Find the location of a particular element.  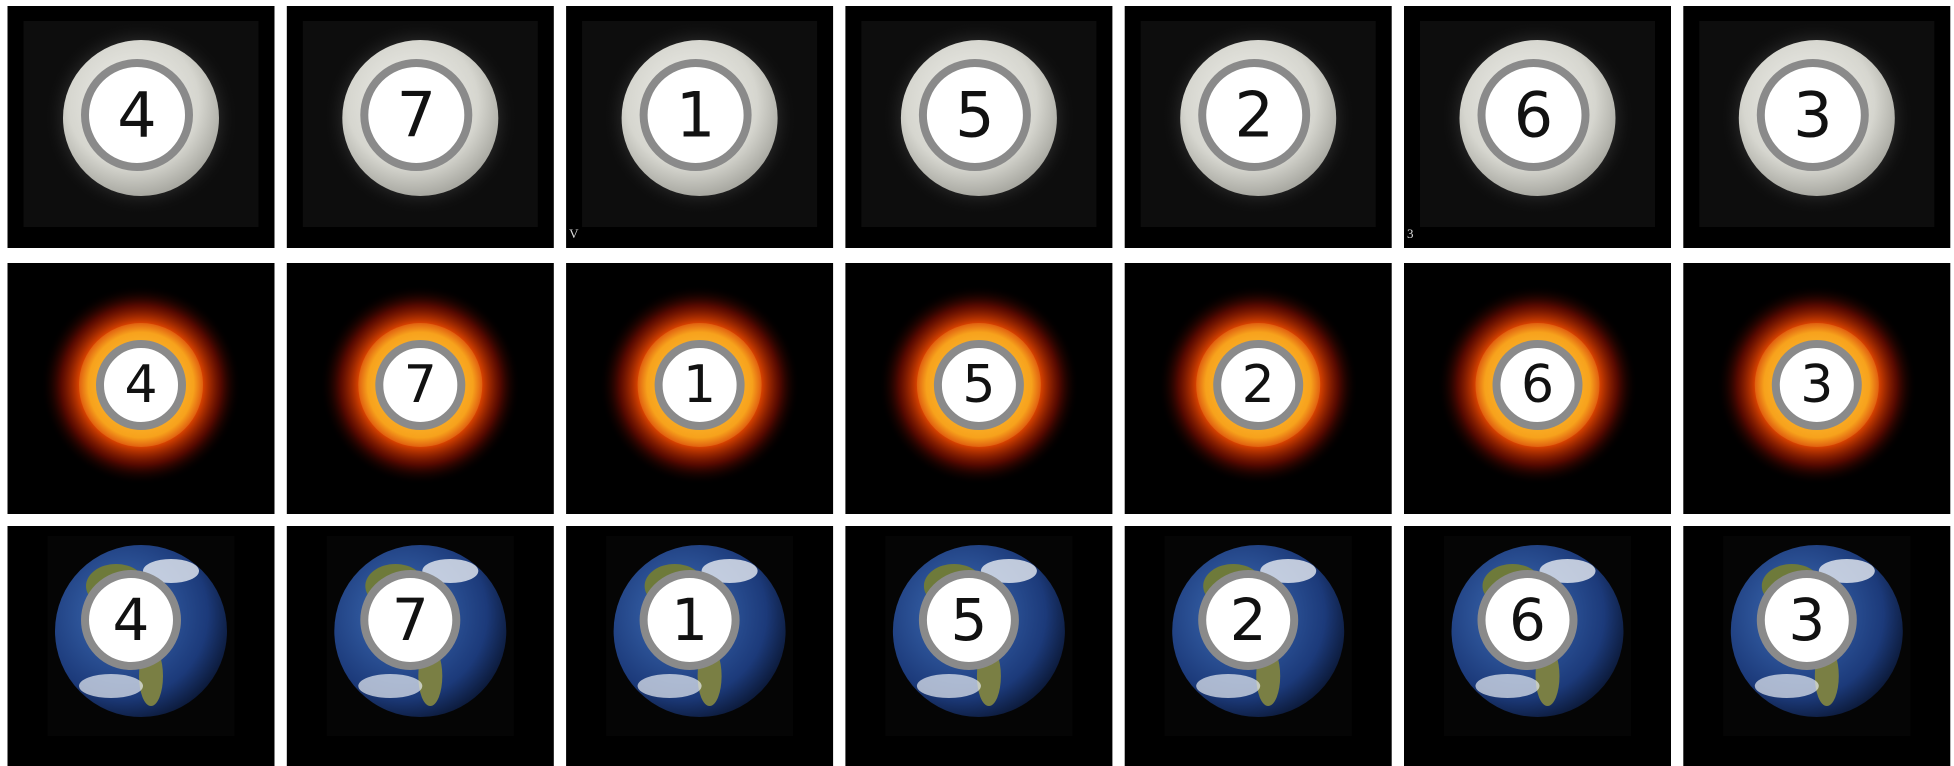

tile: 63 is located at coordinates (1537, 127).